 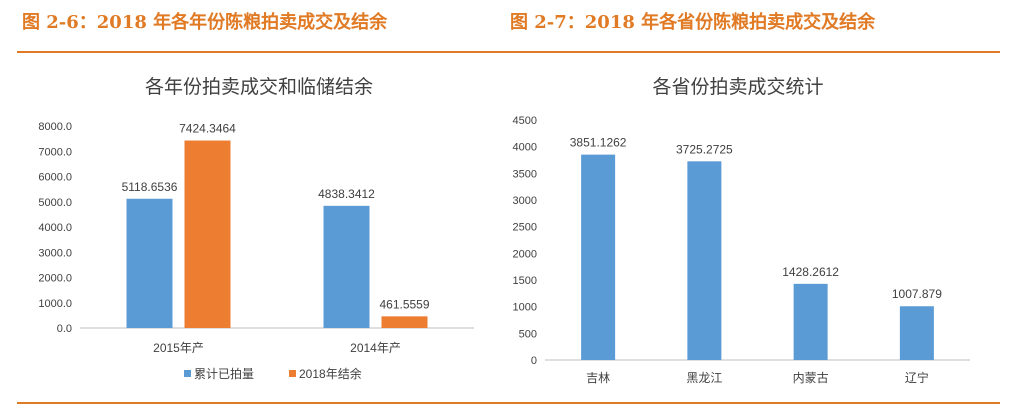 I want to click on category-label: 2015年产, so click(x=178, y=348).